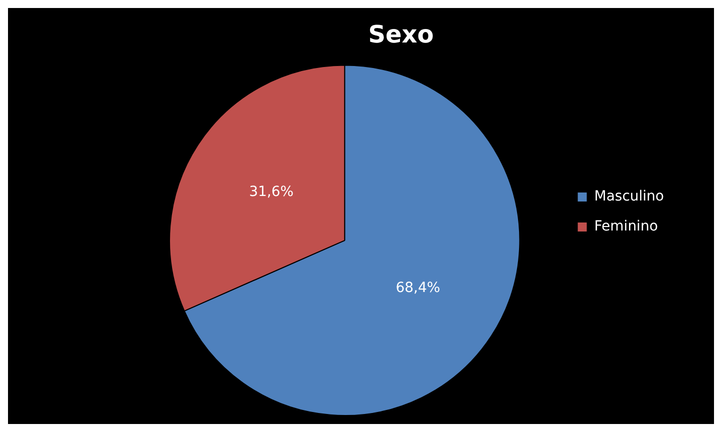 Image resolution: width=722 pixels, height=432 pixels. Describe the element at coordinates (626, 226) in the screenshot. I see `legend-label: Feminino` at that location.